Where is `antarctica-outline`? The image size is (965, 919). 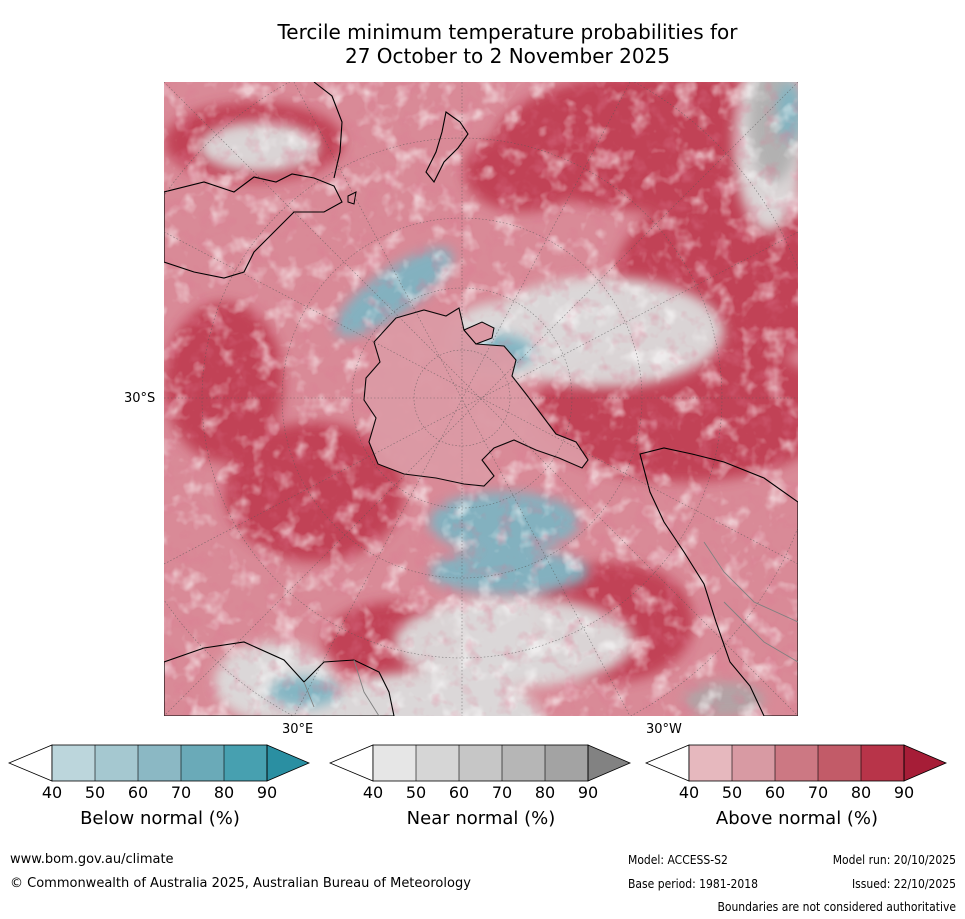
antarctica-outline is located at coordinates (476, 397).